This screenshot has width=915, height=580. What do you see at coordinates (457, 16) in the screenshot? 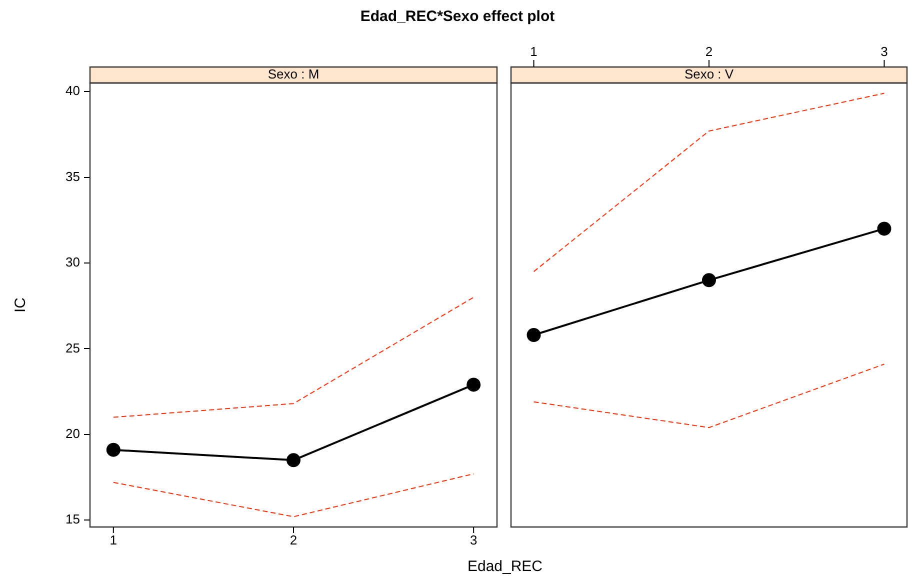
I see `chart-title: Edad_REC*Sexo effect plot` at bounding box center [457, 16].